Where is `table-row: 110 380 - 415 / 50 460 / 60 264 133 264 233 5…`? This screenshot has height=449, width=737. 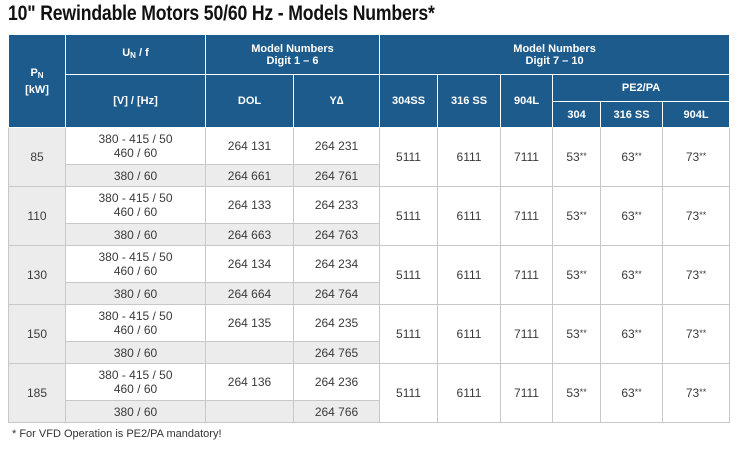 table-row: 110 380 - 415 / 50 460 / 60 264 133 264 233 5… is located at coordinates (369, 216).